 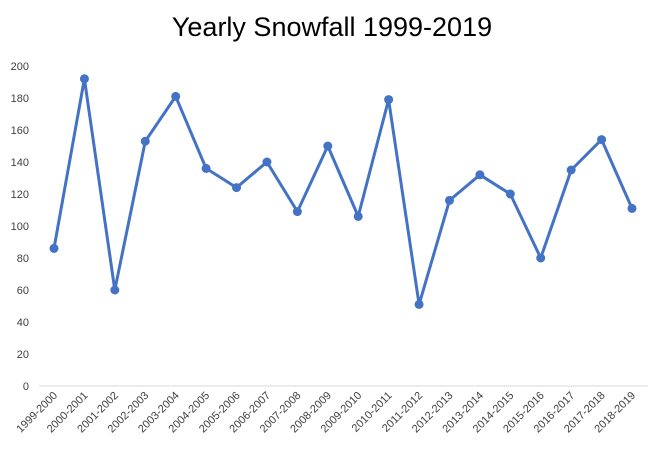 I want to click on y-tick-label: 200, so click(x=20, y=67).